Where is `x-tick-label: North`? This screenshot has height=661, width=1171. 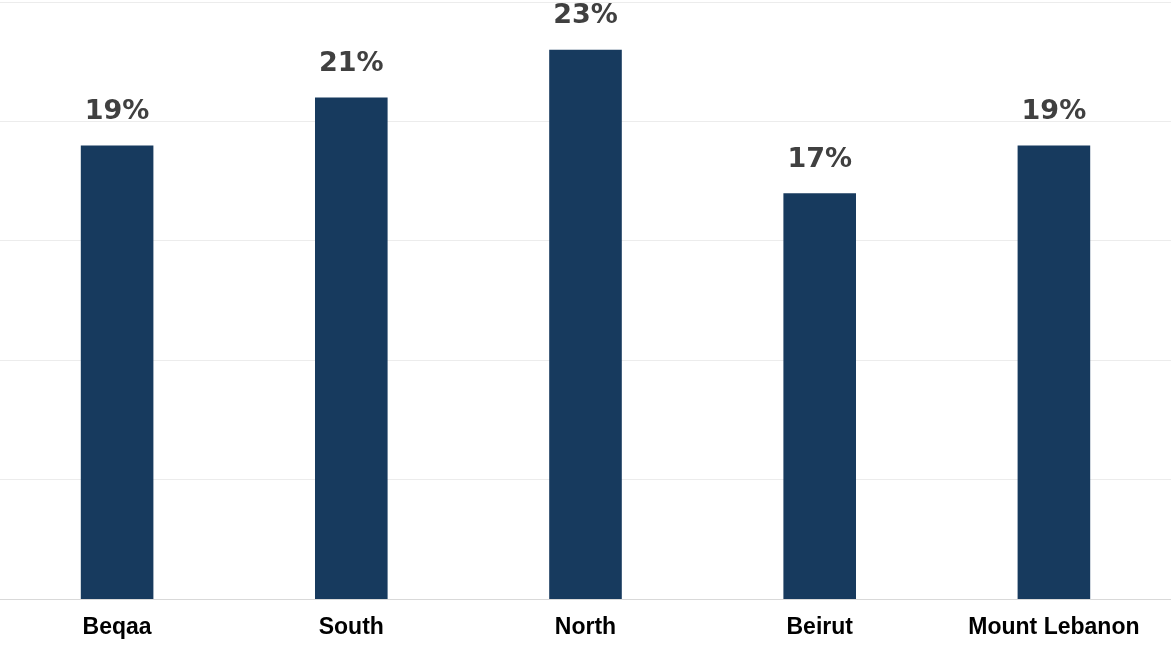
x-tick-label: North is located at coordinates (585, 625).